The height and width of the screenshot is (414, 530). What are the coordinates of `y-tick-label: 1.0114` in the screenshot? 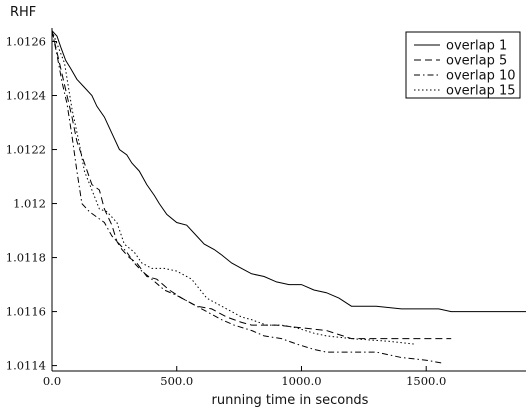 It's located at (26, 366).